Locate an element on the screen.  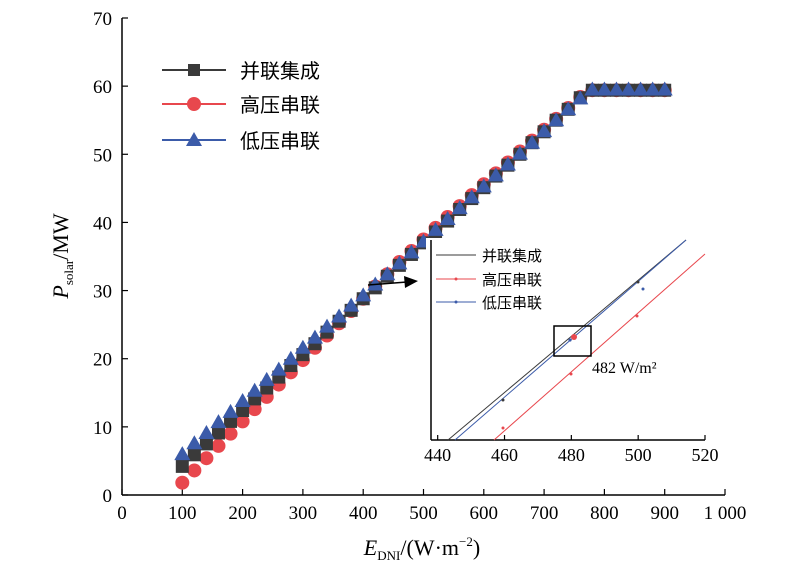
x-tick-label: 0 is located at coordinates (122, 513).